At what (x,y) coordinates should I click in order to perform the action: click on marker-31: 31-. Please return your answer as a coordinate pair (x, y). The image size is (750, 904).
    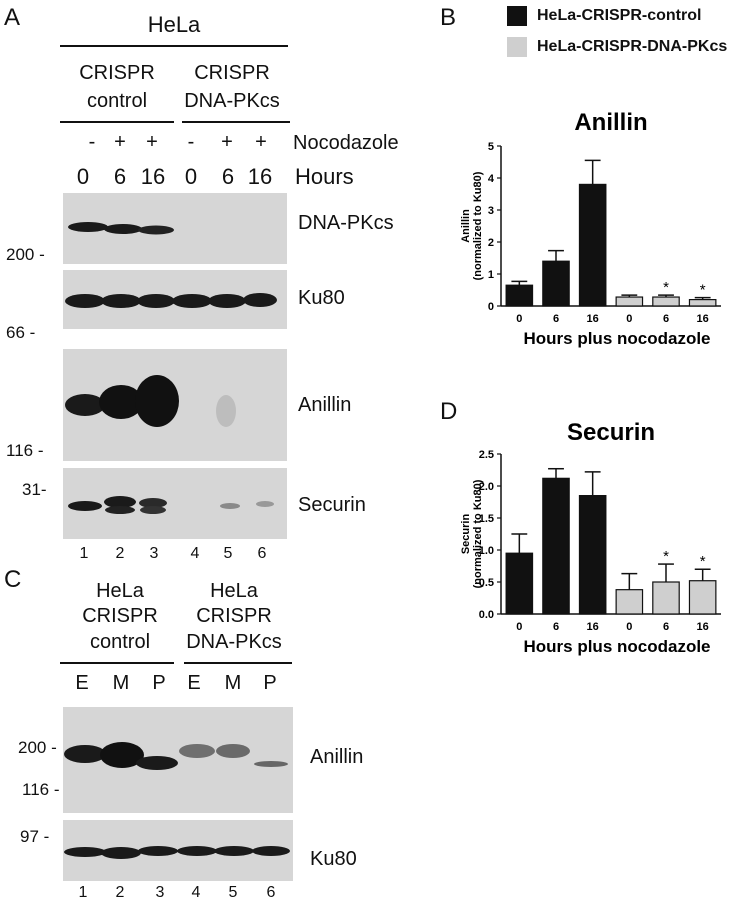
    Looking at the image, I should click on (34, 489).